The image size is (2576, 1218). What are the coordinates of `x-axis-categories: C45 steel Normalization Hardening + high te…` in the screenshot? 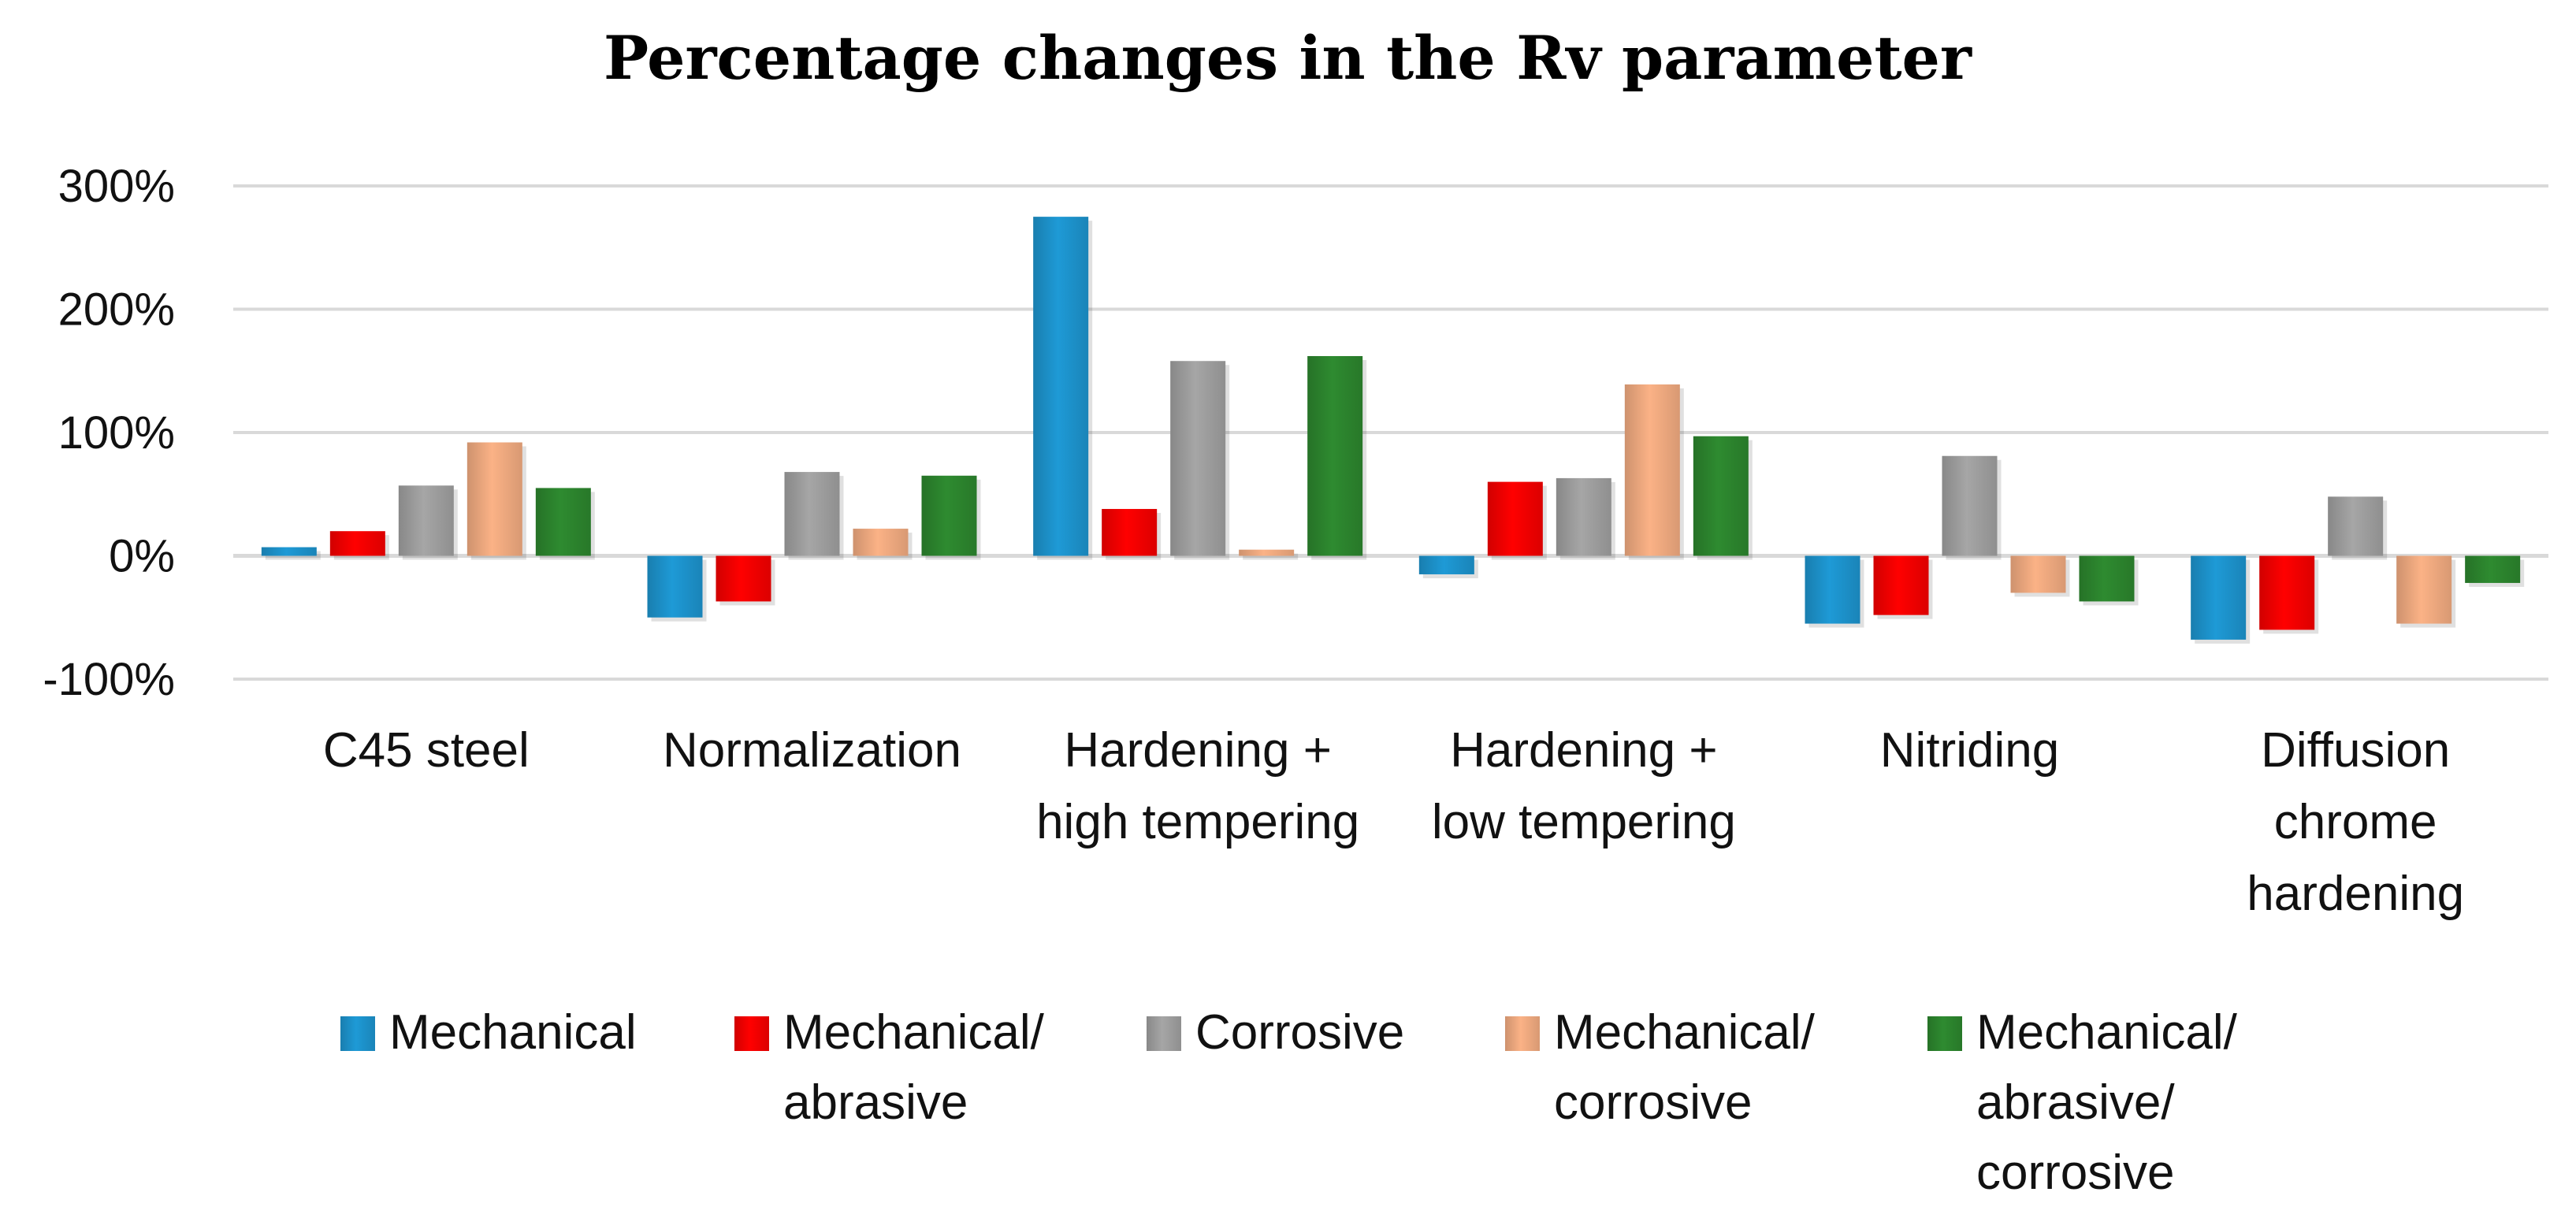 It's located at (1393, 822).